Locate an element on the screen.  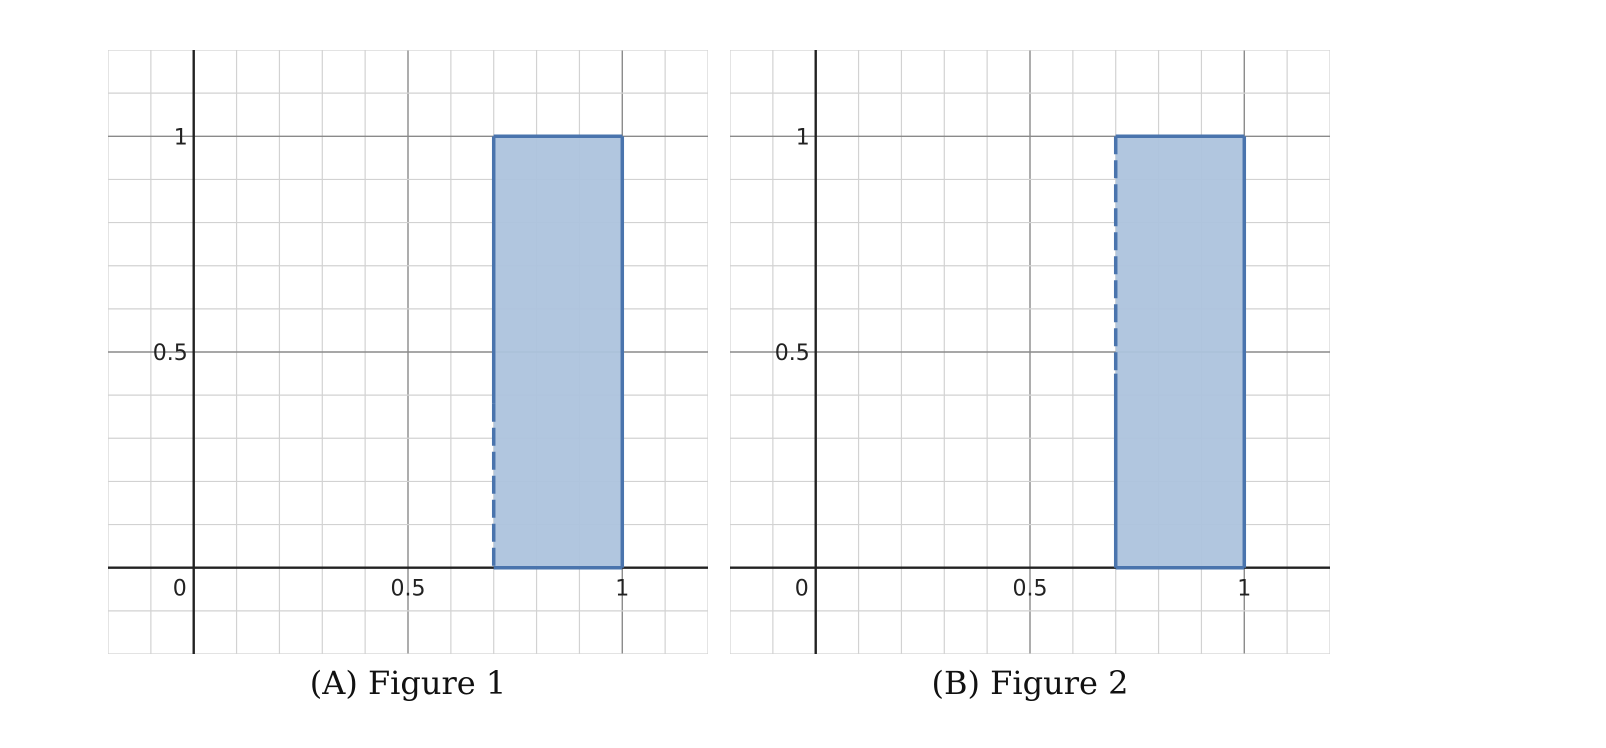
figure-b-region-fill is located at coordinates (1180, 352).